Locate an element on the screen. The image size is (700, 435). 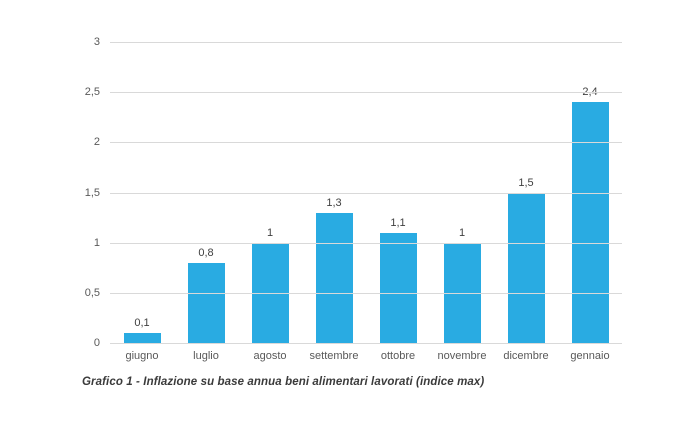
bar-ottobre is located at coordinates (398, 287).